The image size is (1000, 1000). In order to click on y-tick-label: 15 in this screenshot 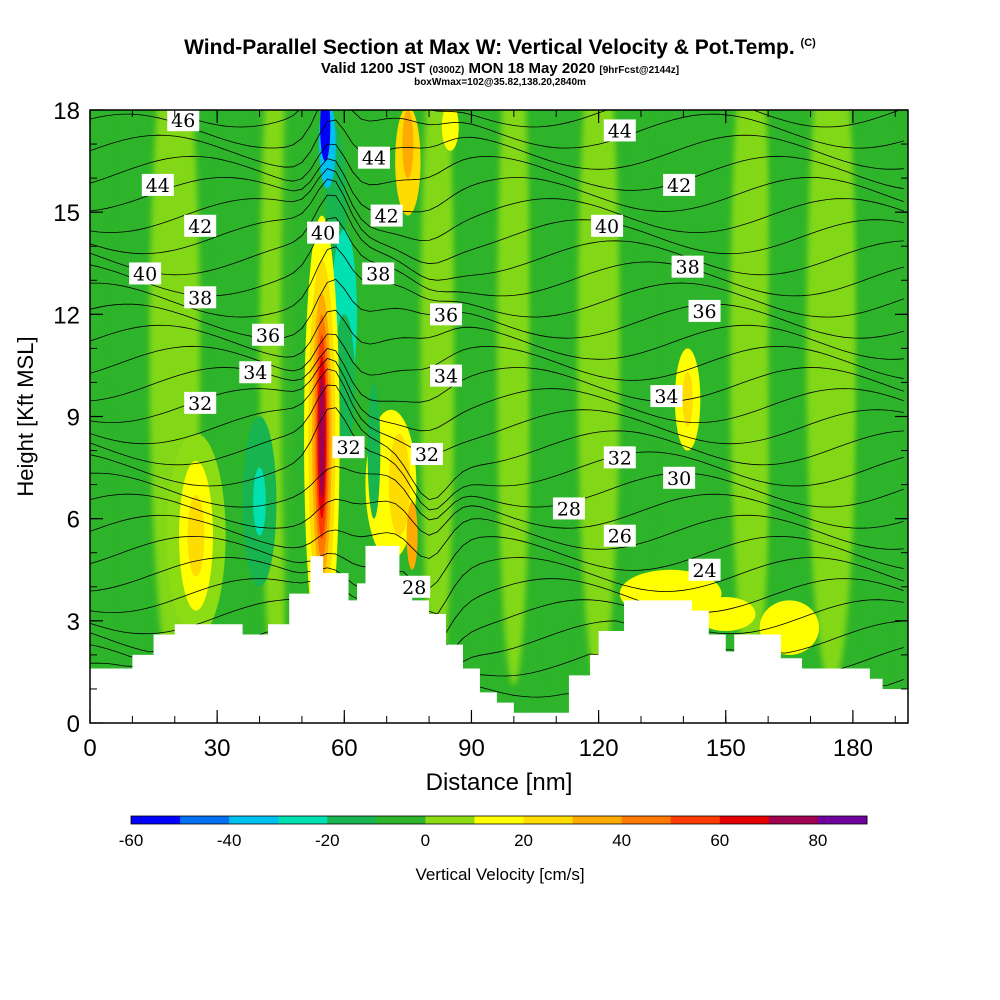, I will do `click(66, 213)`.